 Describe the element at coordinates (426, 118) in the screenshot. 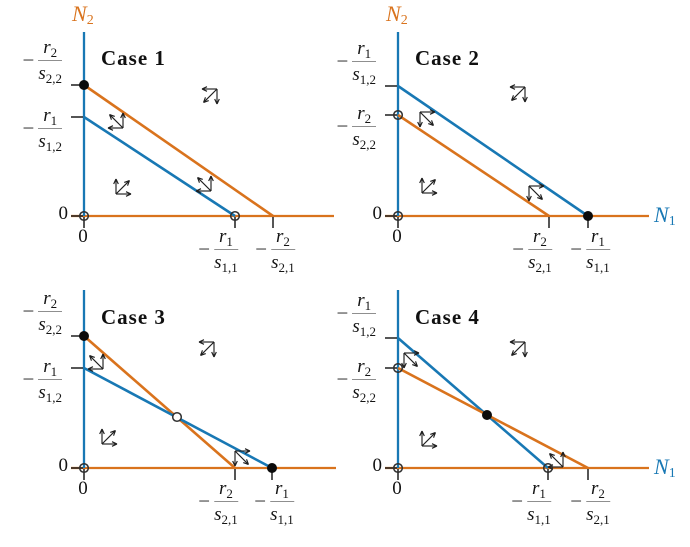

I see `flow-arrow-down-right` at that location.